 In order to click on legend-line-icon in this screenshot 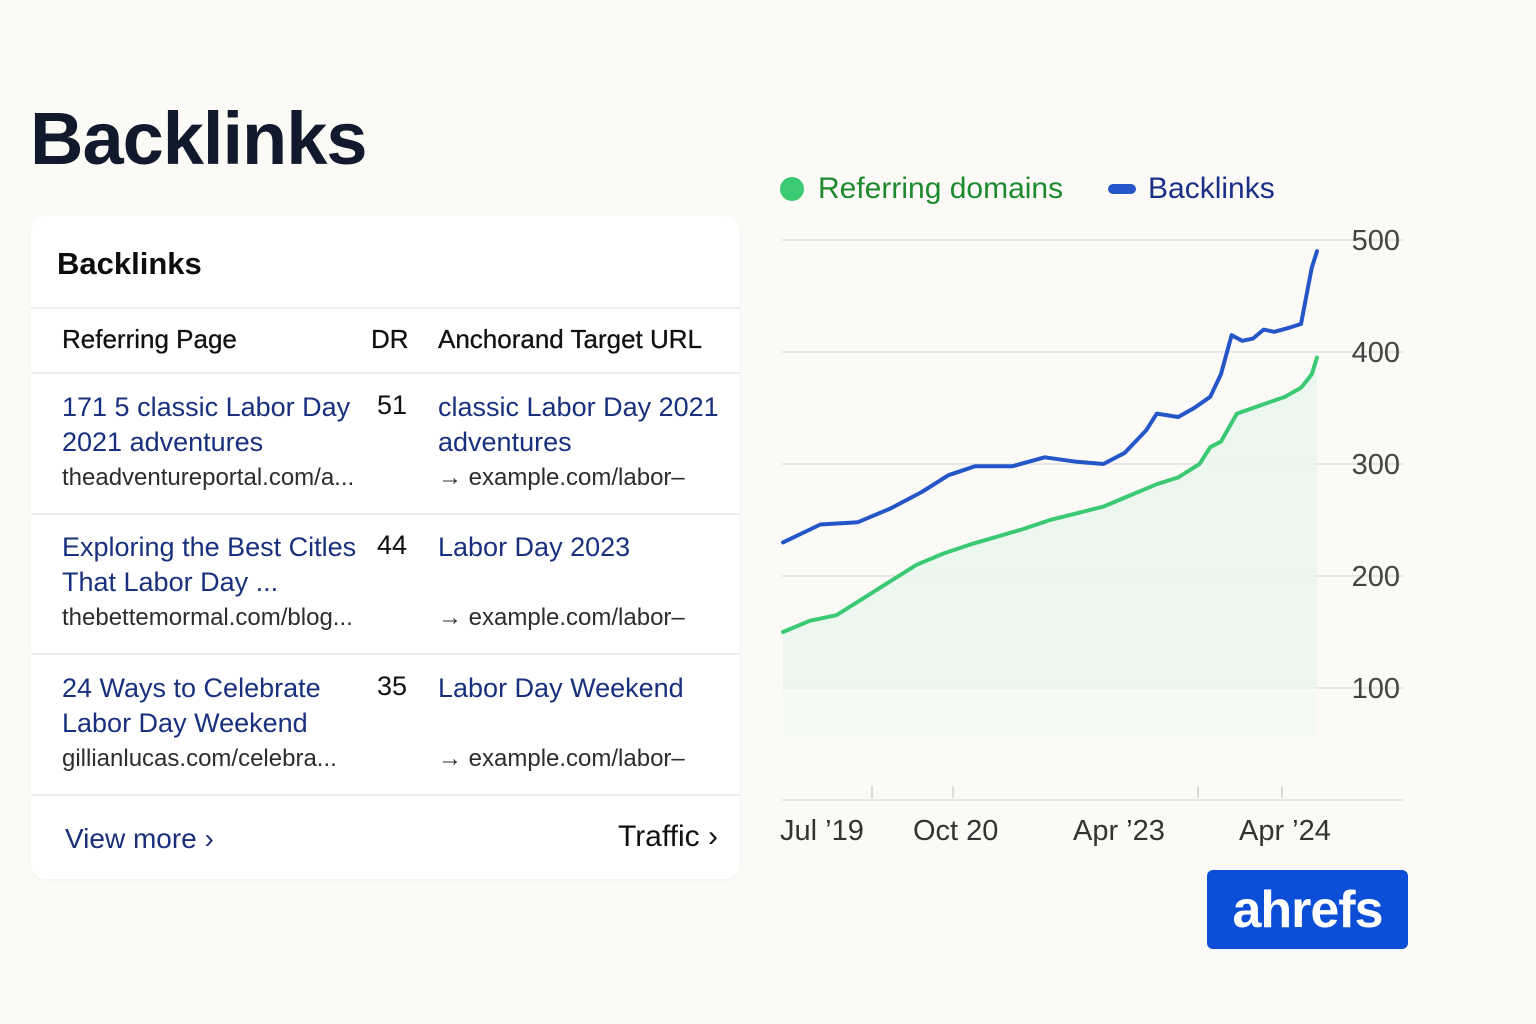, I will do `click(1122, 189)`.